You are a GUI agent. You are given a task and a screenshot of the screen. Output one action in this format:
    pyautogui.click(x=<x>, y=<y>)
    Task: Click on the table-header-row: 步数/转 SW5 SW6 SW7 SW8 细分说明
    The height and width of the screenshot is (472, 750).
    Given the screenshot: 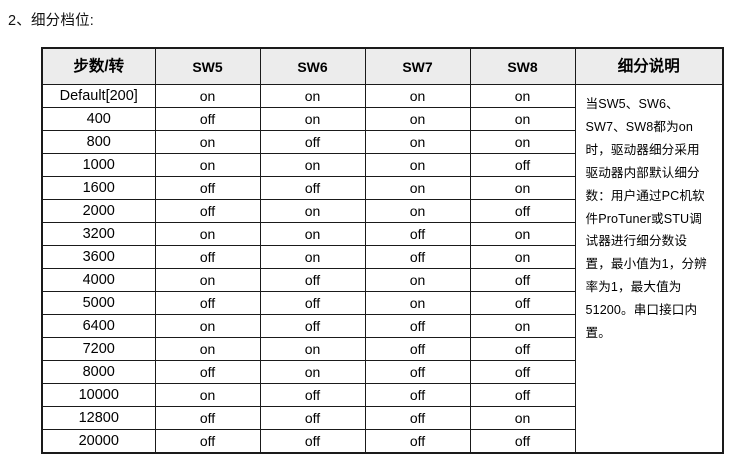 What is the action you would take?
    pyautogui.click(x=382, y=66)
    